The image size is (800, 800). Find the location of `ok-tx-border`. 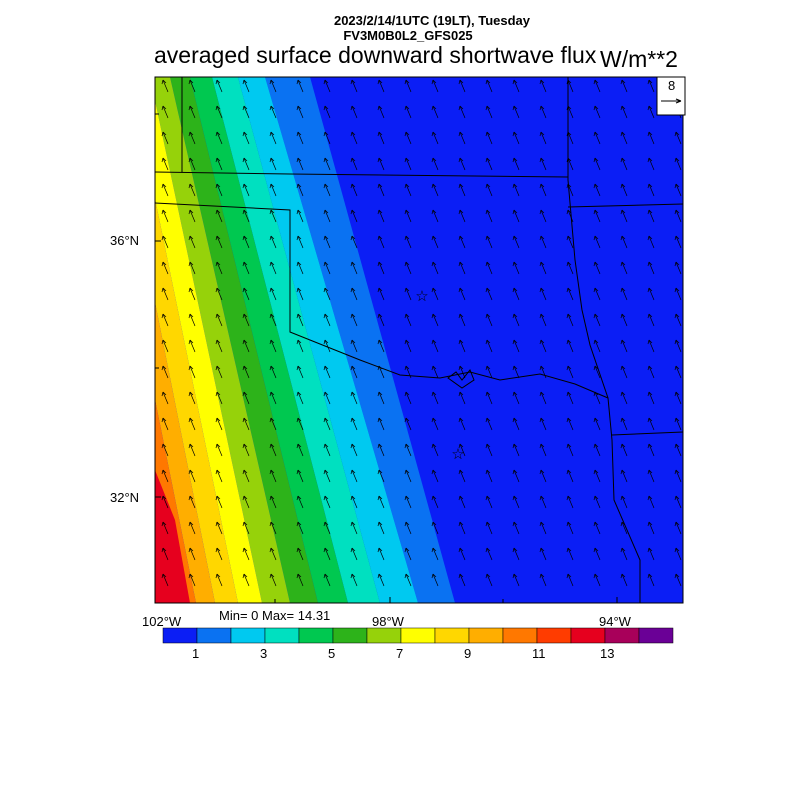

ok-tx-border is located at coordinates (382, 300).